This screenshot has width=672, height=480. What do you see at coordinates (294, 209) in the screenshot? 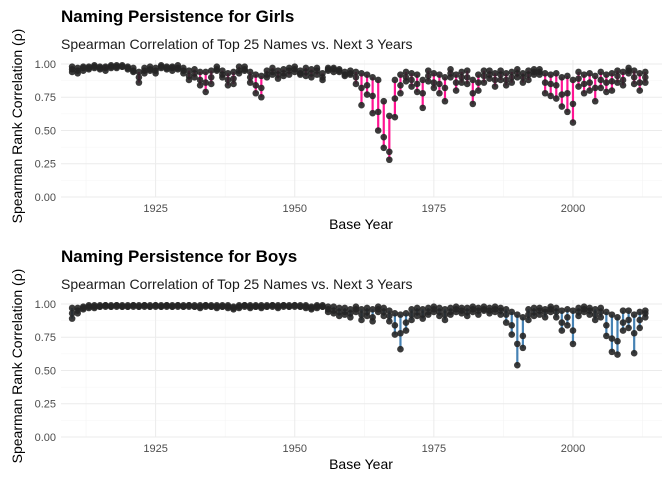
I see `girls-x-tick-label: 1950` at bounding box center [294, 209].